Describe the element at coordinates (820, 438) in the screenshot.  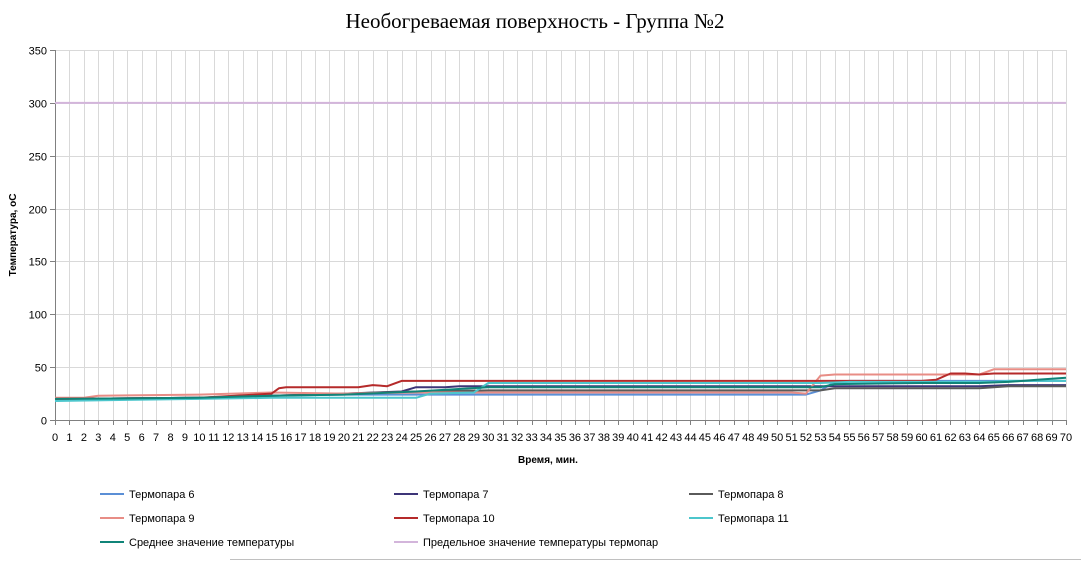
I see `x-tick-label: 53` at that location.